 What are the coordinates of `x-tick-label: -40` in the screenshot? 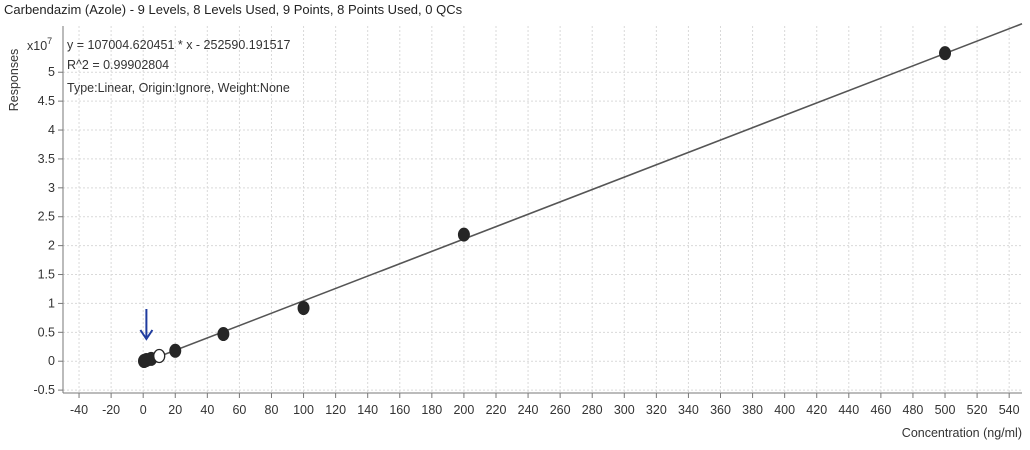 It's located at (79, 410).